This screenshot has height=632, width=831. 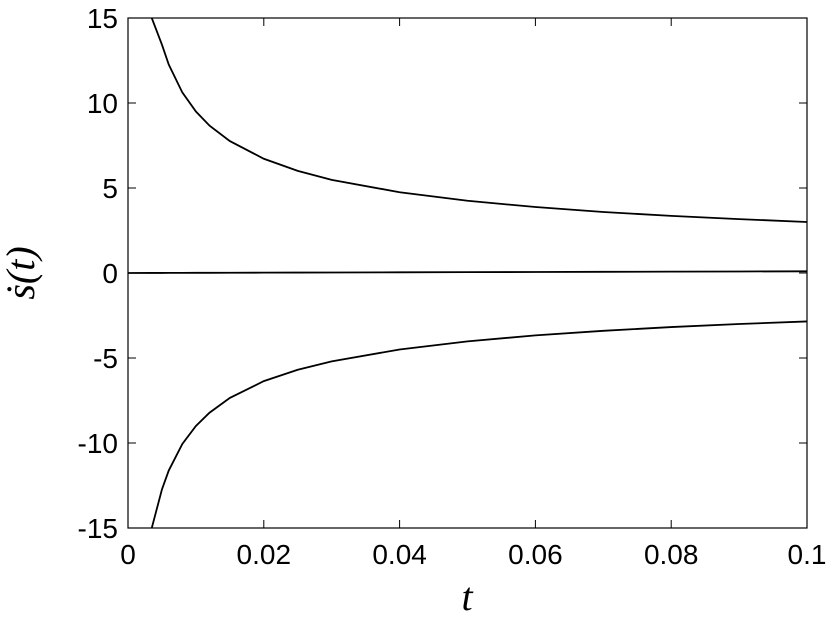 I want to click on y-axis-label: ṡ(t), so click(x=21, y=272).